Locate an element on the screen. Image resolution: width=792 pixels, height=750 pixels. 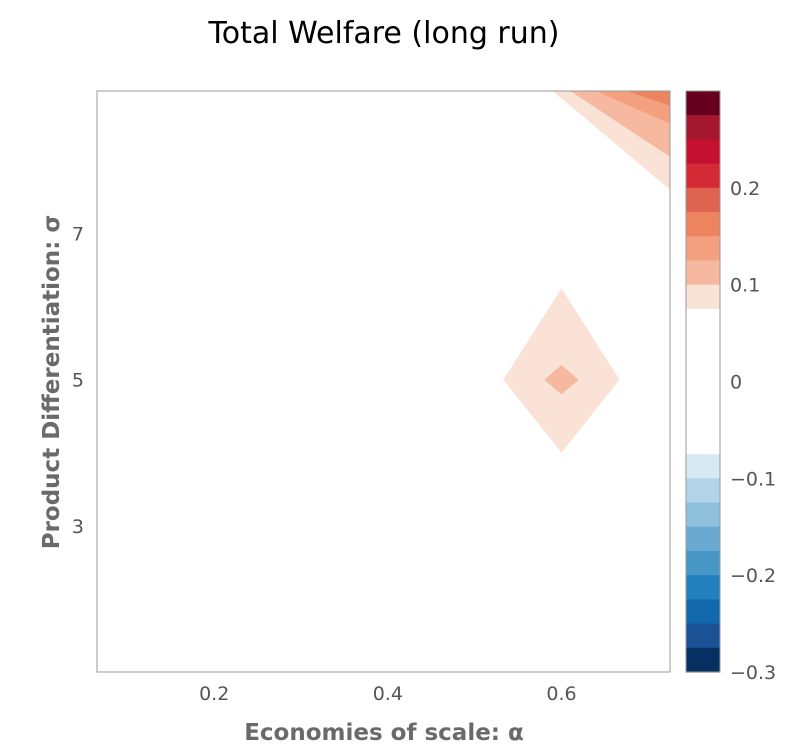
colorbar-tick-label: 0.2 is located at coordinates (745, 189).